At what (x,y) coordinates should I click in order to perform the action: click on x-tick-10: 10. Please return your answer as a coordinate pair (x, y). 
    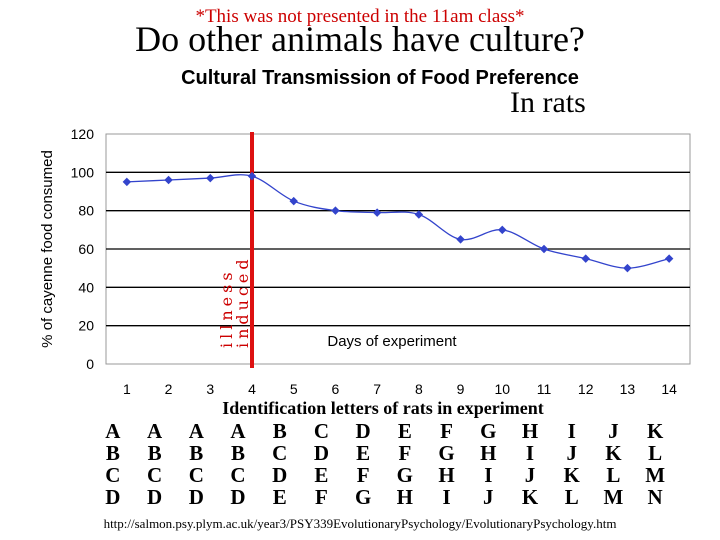
    Looking at the image, I should click on (502, 389).